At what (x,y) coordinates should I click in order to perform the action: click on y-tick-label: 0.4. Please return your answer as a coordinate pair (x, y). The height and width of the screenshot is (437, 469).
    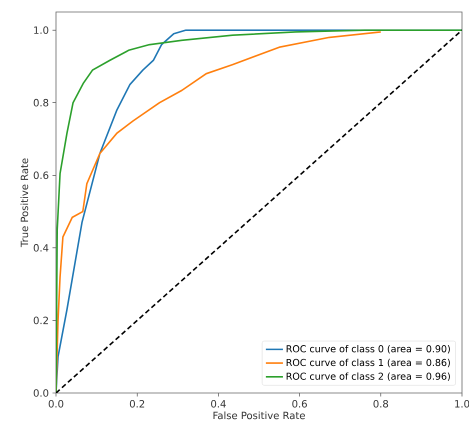
    Looking at the image, I should click on (41, 248).